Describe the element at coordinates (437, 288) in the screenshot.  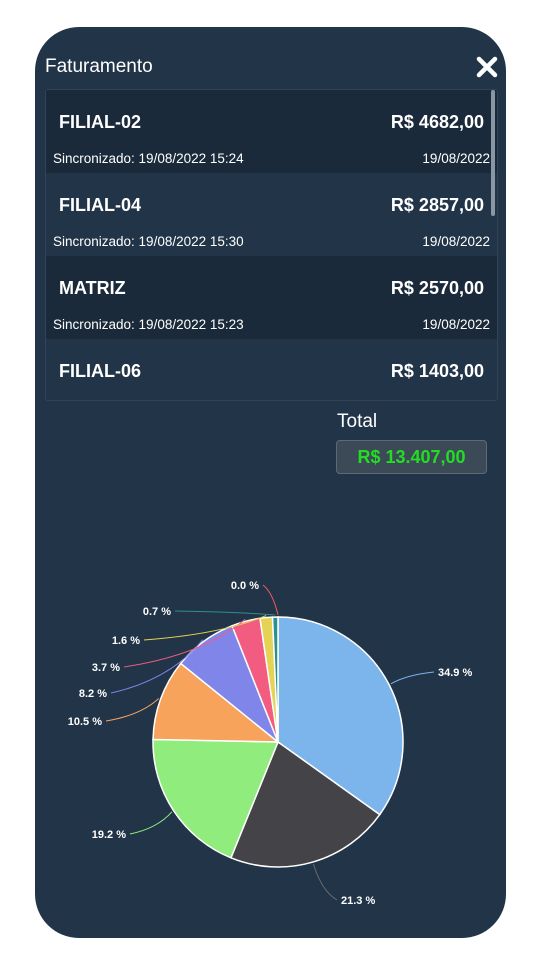
I see `branch-value: R$ 2570,00` at that location.